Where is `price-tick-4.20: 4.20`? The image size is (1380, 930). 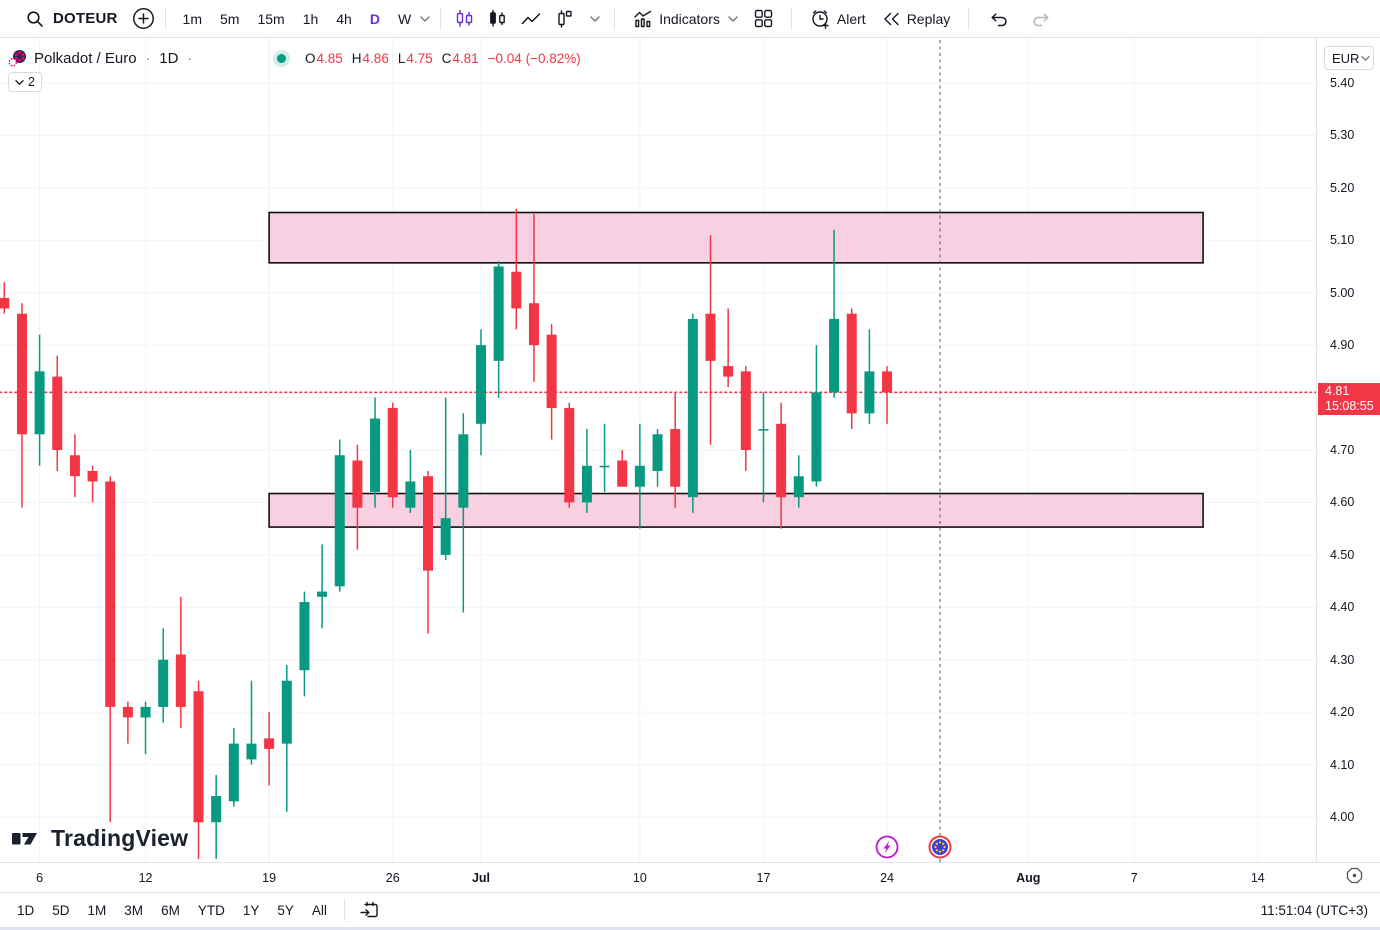
price-tick-4.20: 4.20 is located at coordinates (1342, 712).